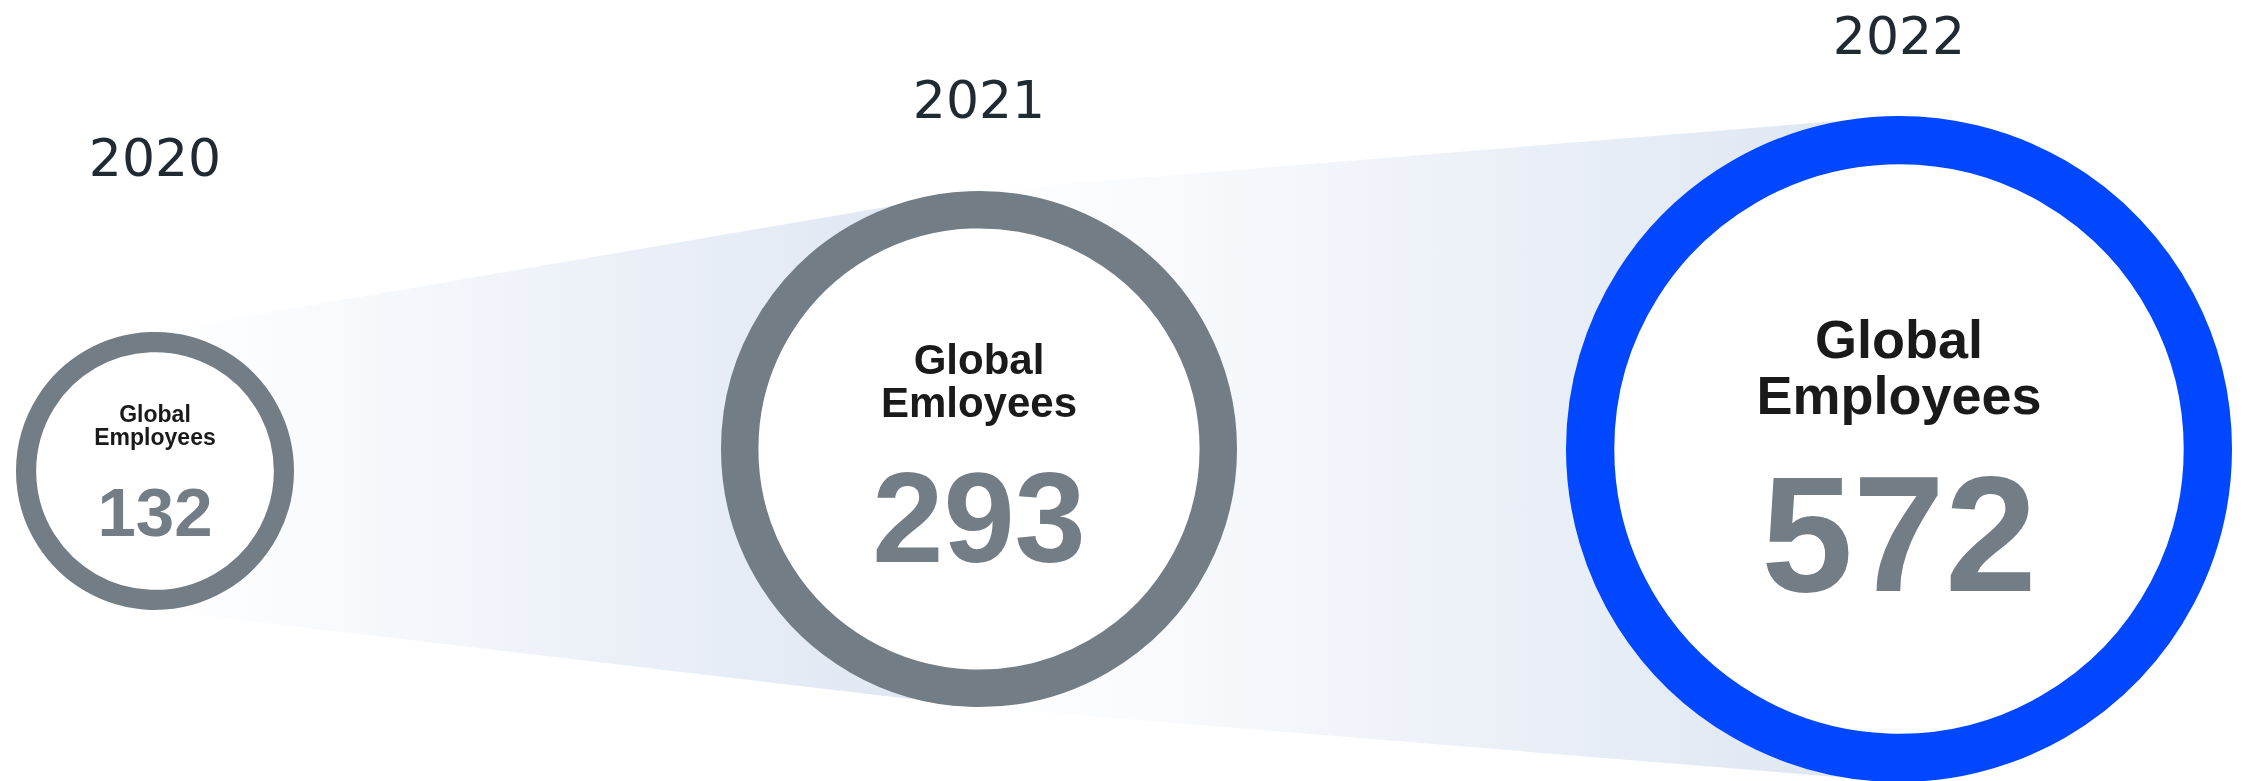 The width and height of the screenshot is (2250, 781). Describe the element at coordinates (979, 100) in the screenshot. I see `category-label: 2021` at that location.